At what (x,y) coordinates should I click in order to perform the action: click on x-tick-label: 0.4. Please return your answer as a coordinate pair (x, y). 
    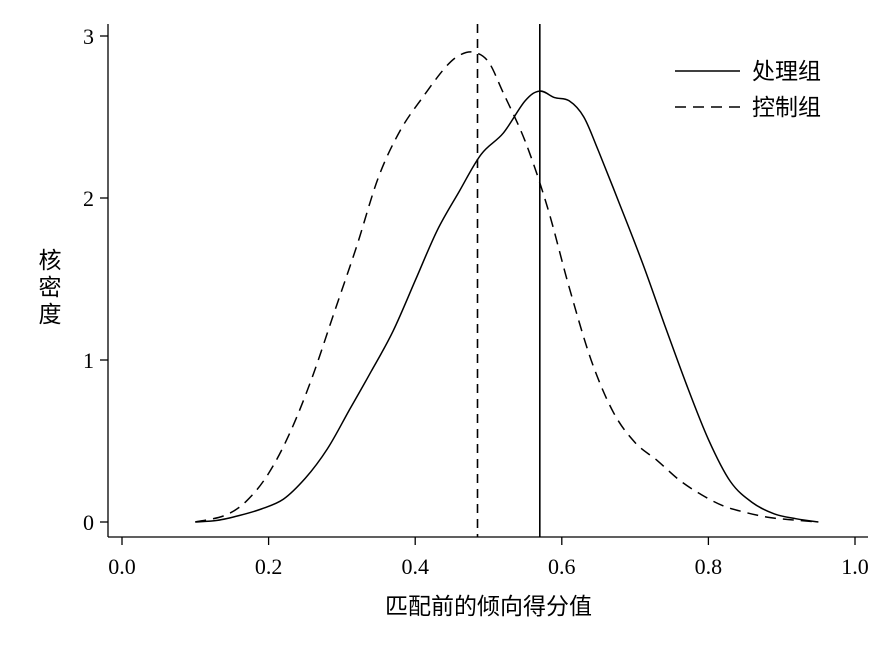
    Looking at the image, I should click on (415, 566).